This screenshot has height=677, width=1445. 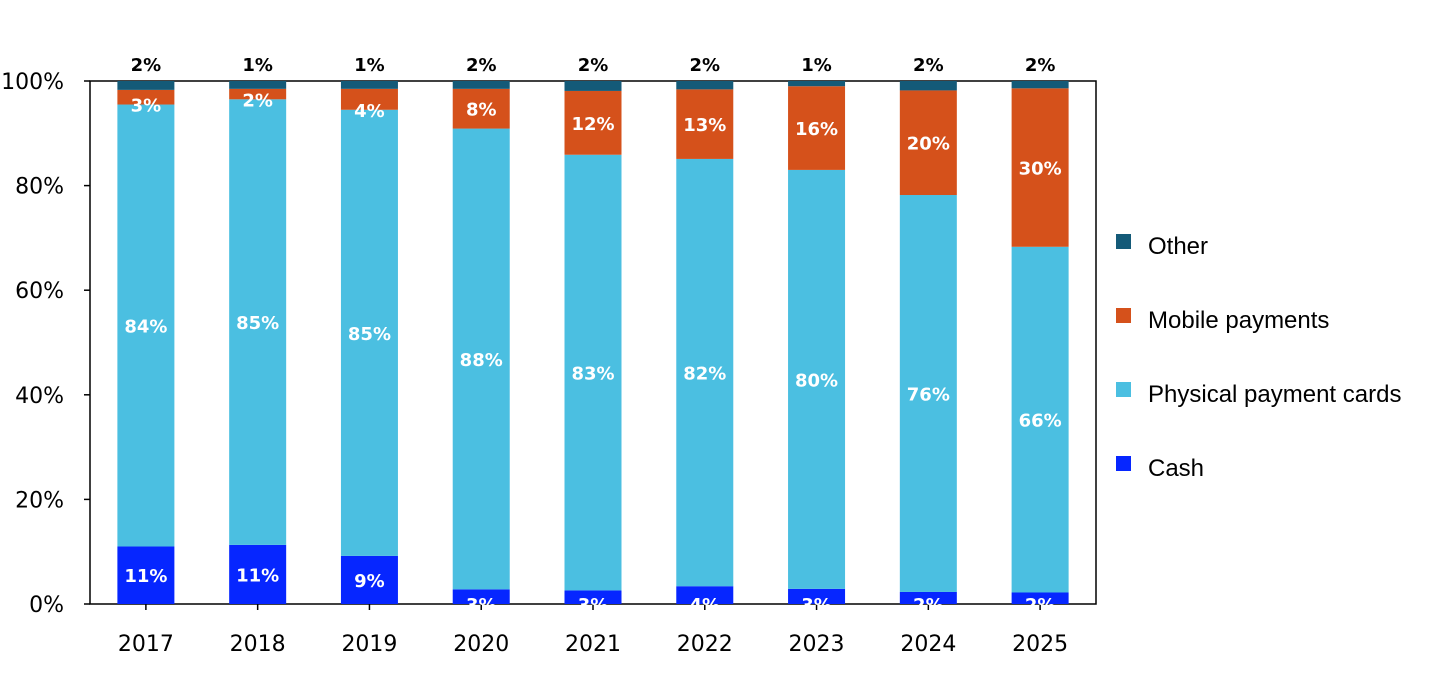 What do you see at coordinates (1274, 394) in the screenshot?
I see `legend-label: Physical payment cards` at bounding box center [1274, 394].